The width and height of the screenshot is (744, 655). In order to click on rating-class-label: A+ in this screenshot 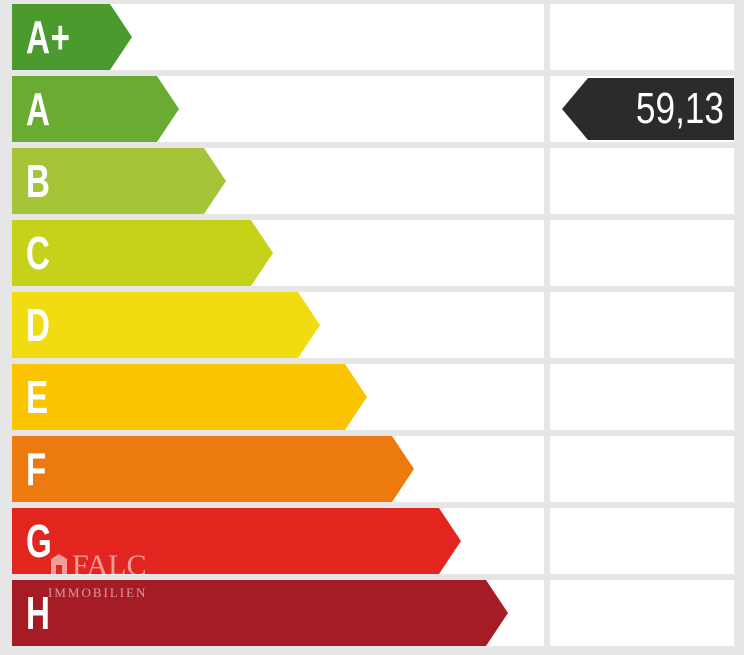, I will do `click(48, 37)`.